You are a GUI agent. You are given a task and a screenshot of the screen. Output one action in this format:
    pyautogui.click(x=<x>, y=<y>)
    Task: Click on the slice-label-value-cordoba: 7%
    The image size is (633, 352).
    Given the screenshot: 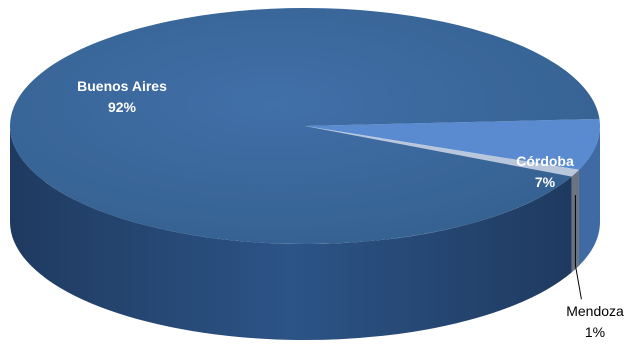 What is the action you would take?
    pyautogui.click(x=545, y=182)
    